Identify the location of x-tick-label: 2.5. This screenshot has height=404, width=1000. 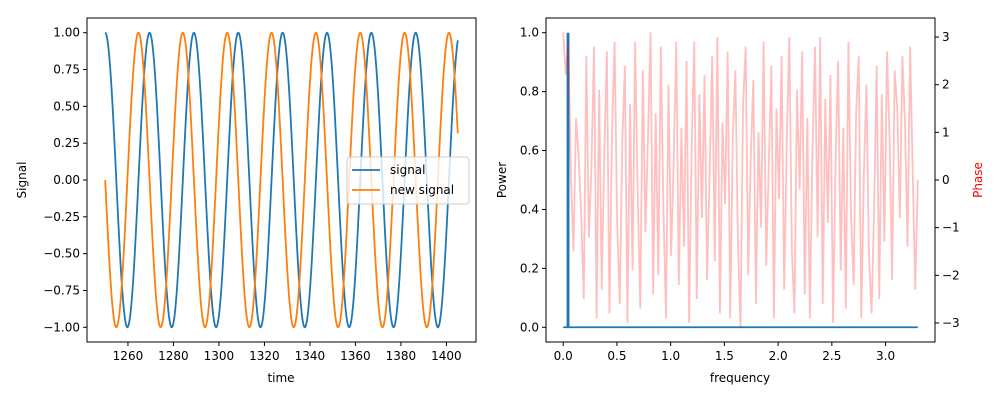
(831, 356).